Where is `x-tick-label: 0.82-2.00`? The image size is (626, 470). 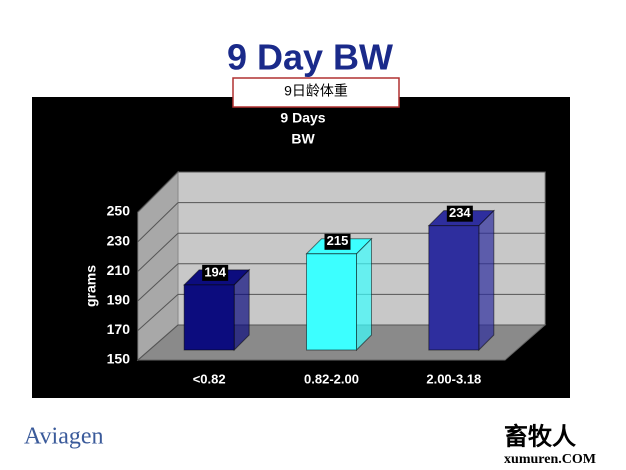
x-tick-label: 0.82-2.00 is located at coordinates (331, 378).